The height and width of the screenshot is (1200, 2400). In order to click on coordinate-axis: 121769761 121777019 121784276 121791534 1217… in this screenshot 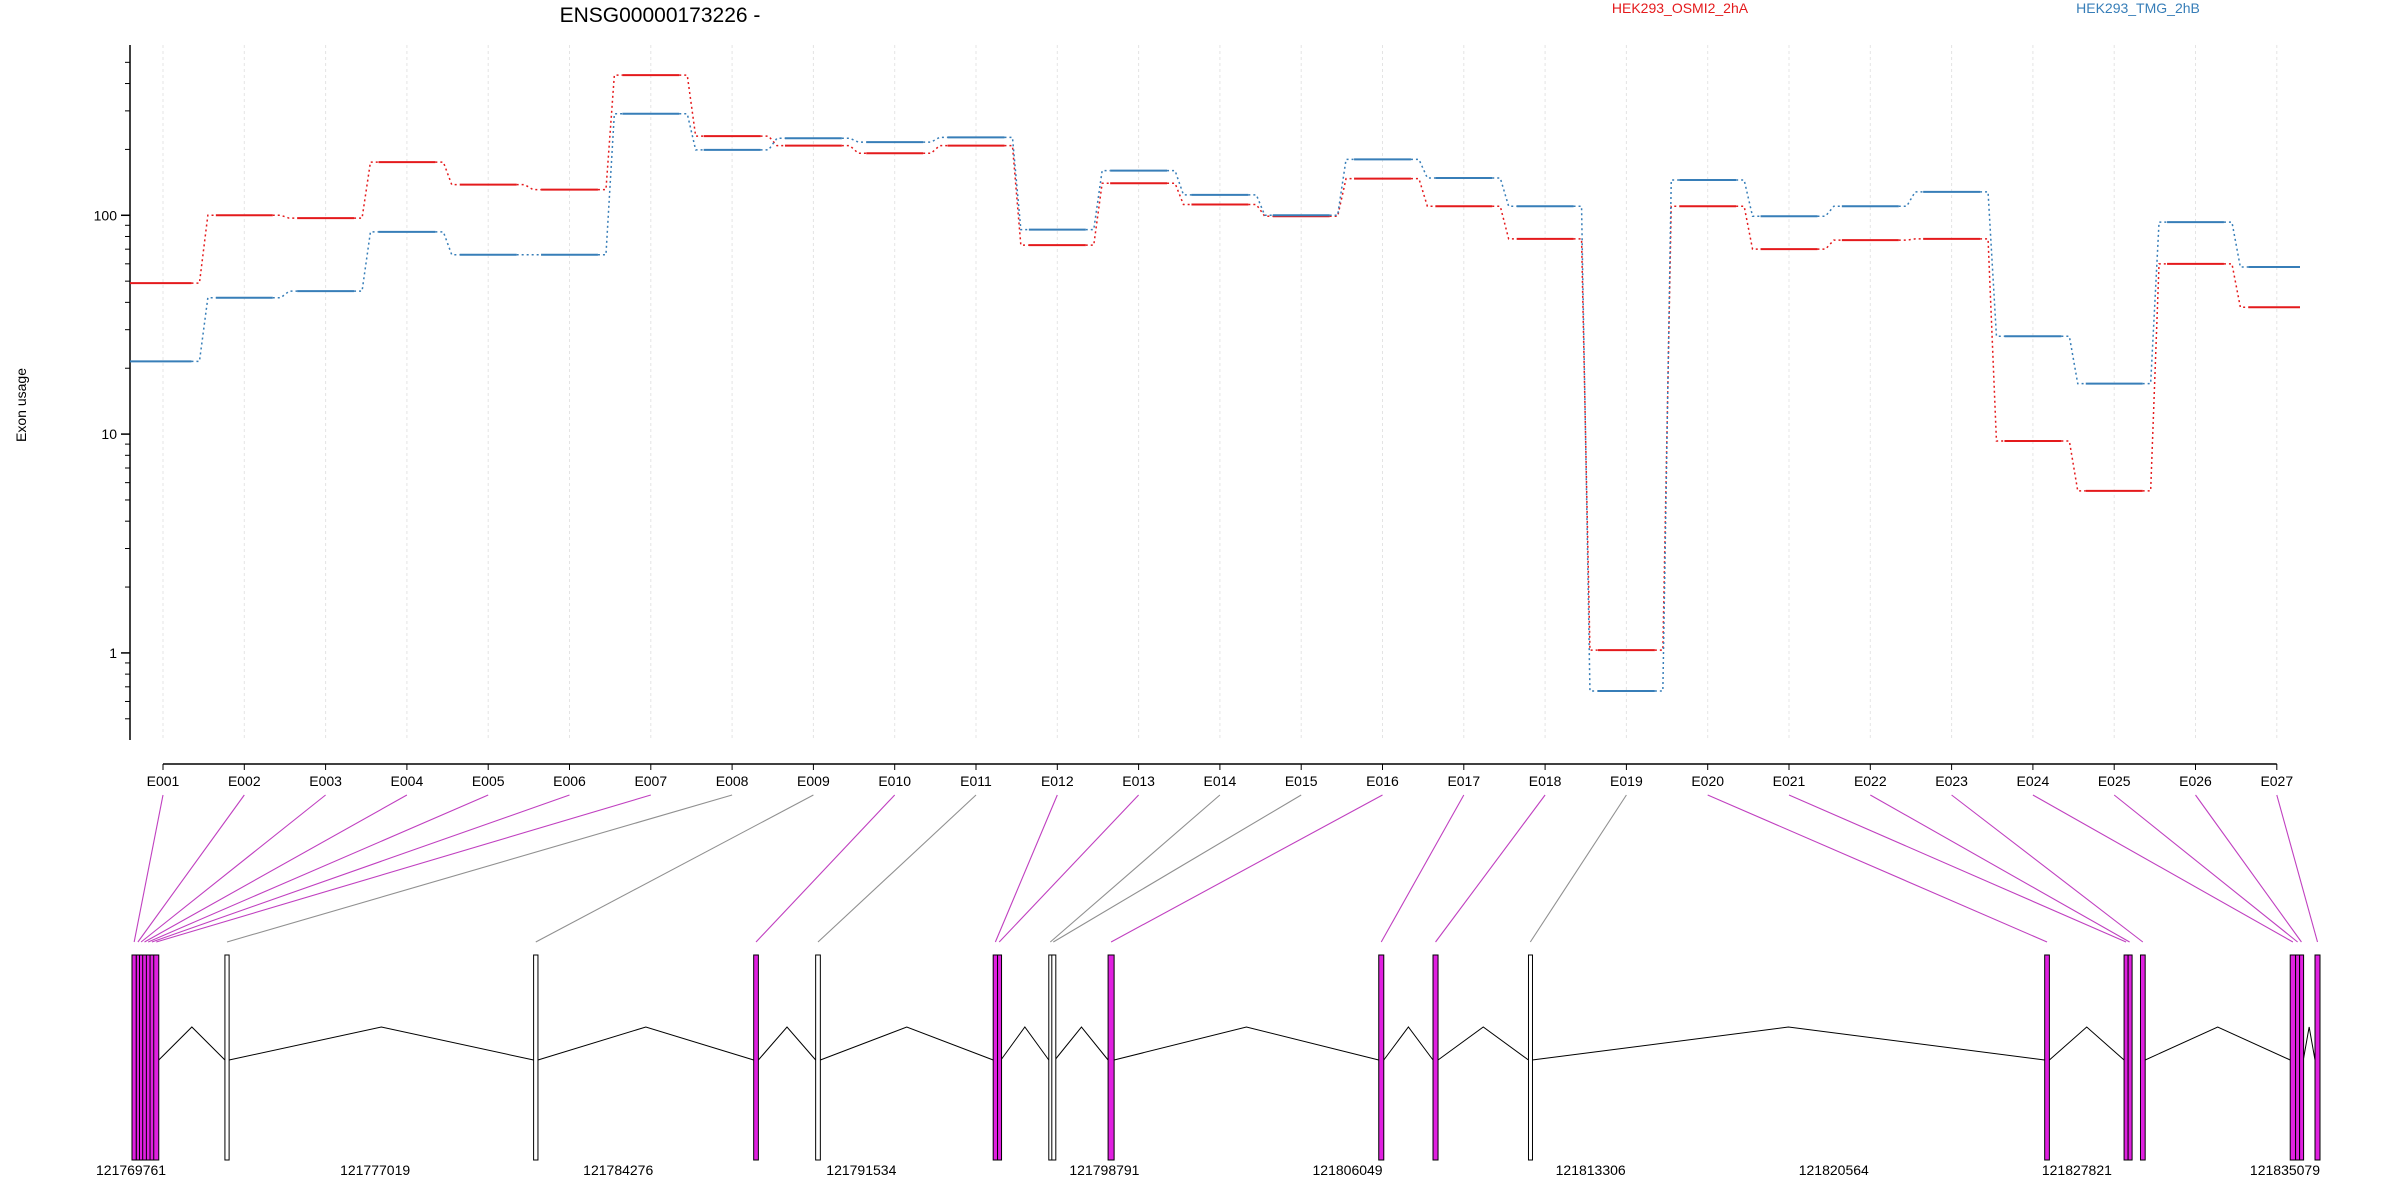, I will do `click(1208, 1170)`.